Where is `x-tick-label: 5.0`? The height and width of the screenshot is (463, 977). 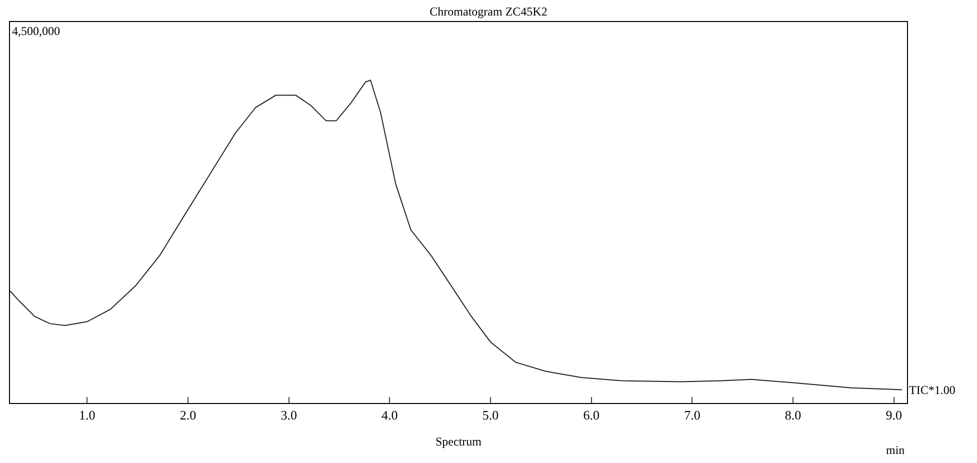 x-tick-label: 5.0 is located at coordinates (490, 415).